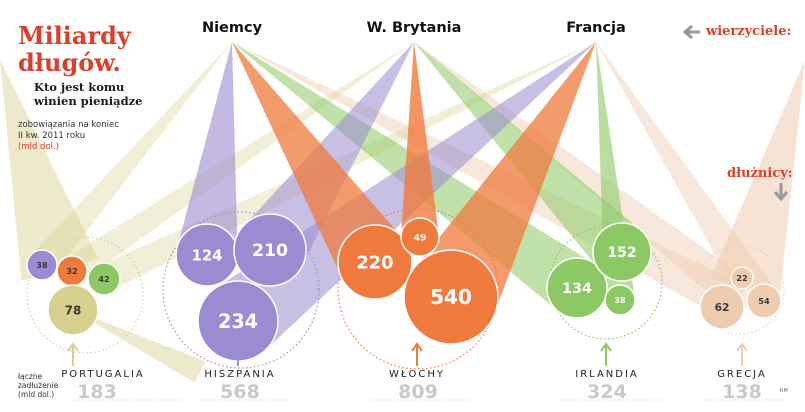  I want to click on bubble-label-włochy-1: 49, so click(420, 238).